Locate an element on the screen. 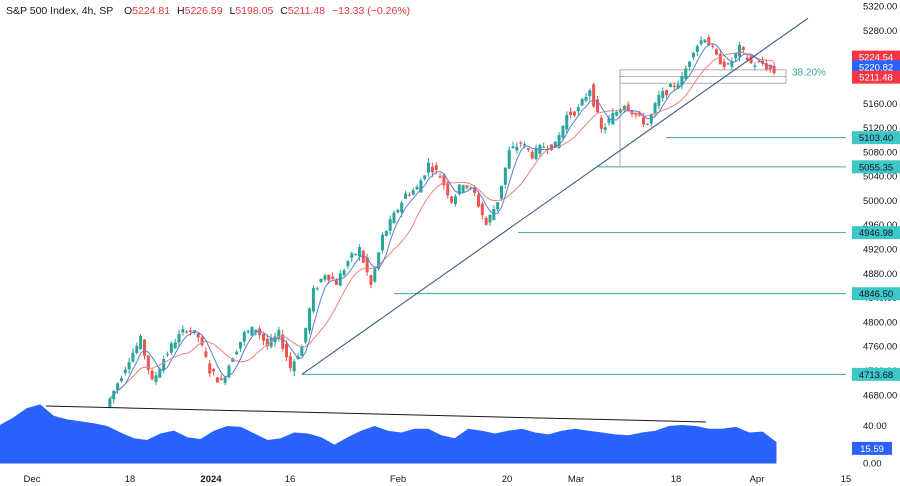  y-tick-label: 5000.00 is located at coordinates (880, 201).